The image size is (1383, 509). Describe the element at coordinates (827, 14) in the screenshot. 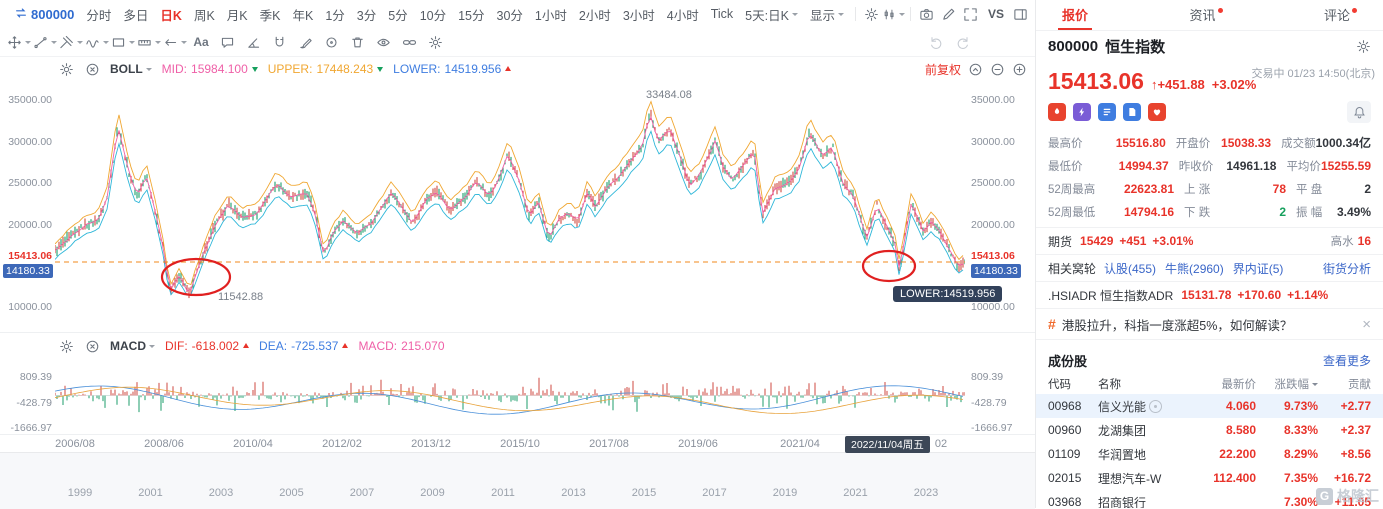

I see `display-selector: 显示` at that location.